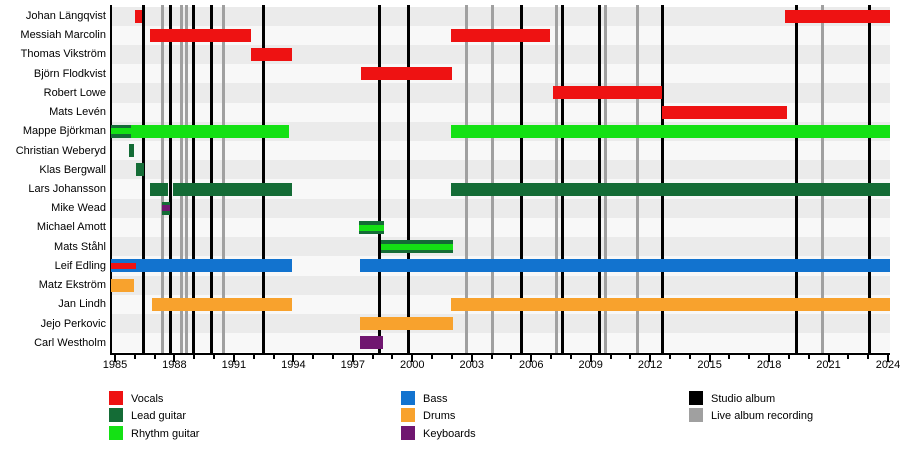 The image size is (900, 458). I want to click on timeline-bar-keyboards, so click(371, 343).